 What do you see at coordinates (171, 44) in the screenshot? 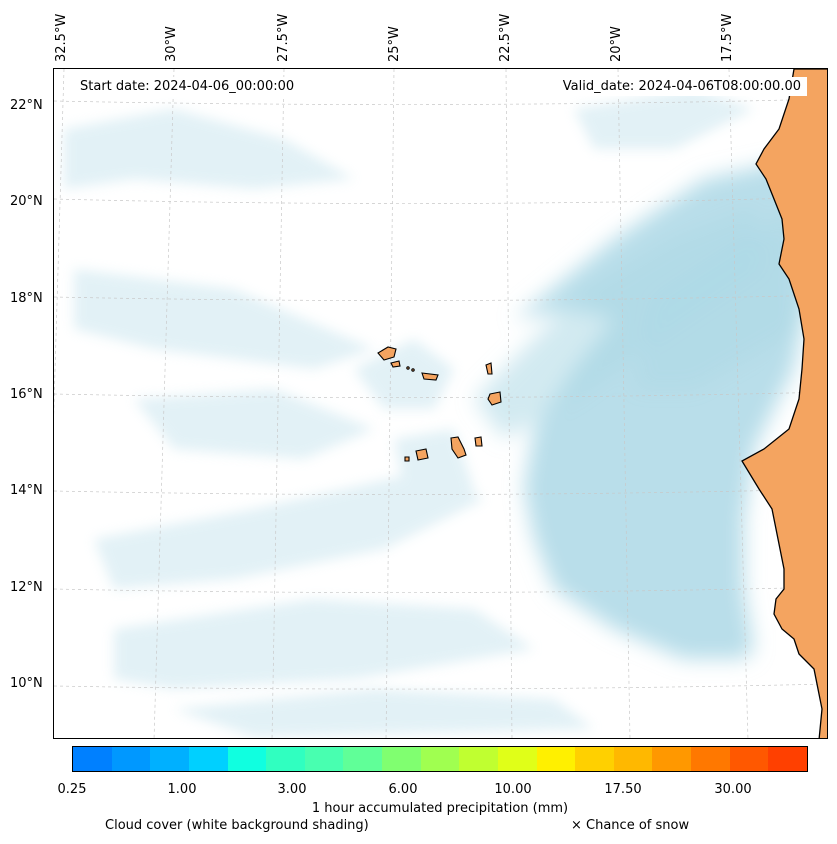
I see `lon-label-30w: 30°W` at bounding box center [171, 44].